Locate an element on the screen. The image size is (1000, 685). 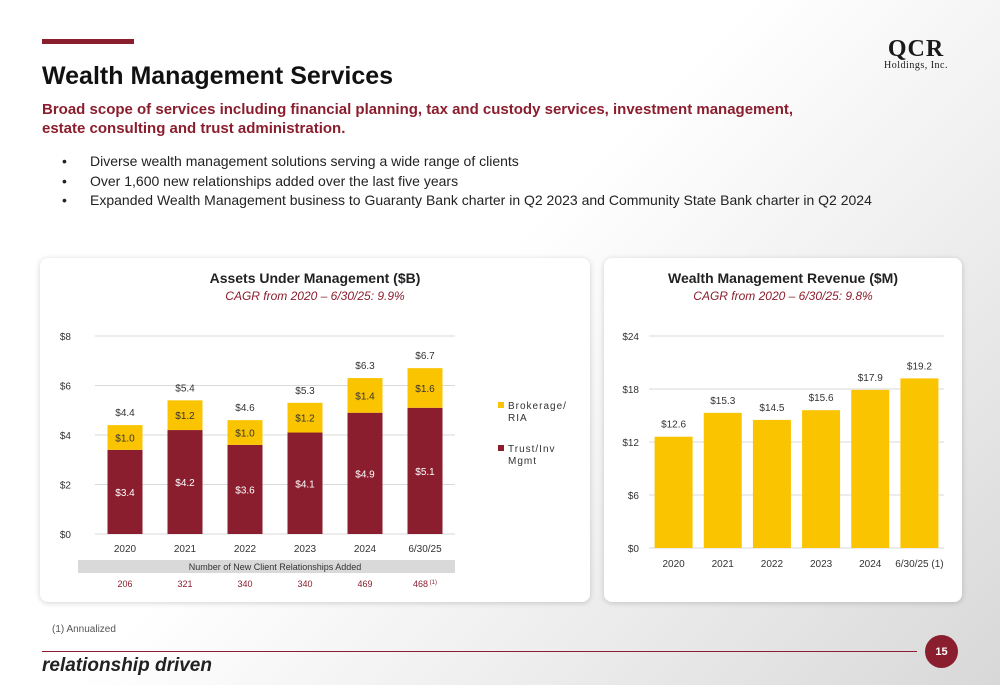
revenue-chart-subtitle: CAGR from 2020 – 6/30/25: 9.8% is located at coordinates (783, 296).